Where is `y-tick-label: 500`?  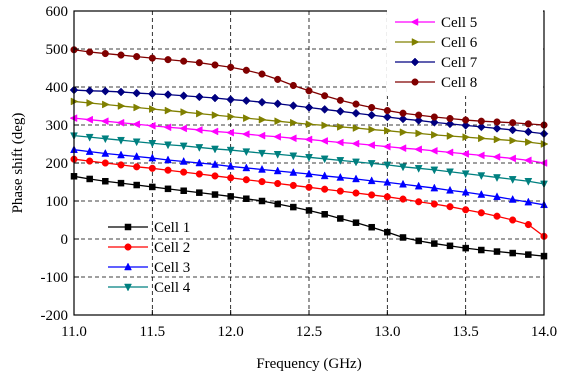
y-tick-label: 500 is located at coordinates (57, 50).